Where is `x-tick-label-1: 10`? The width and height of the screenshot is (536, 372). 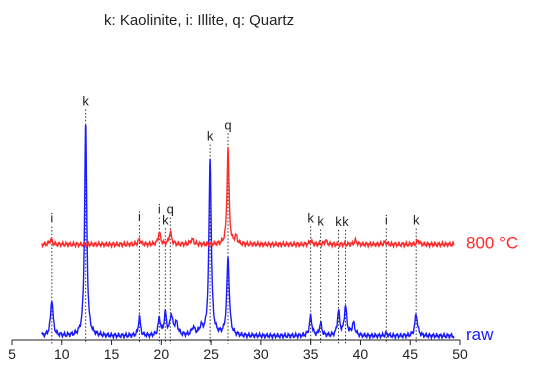
x-tick-label-1: 10 is located at coordinates (62, 354).